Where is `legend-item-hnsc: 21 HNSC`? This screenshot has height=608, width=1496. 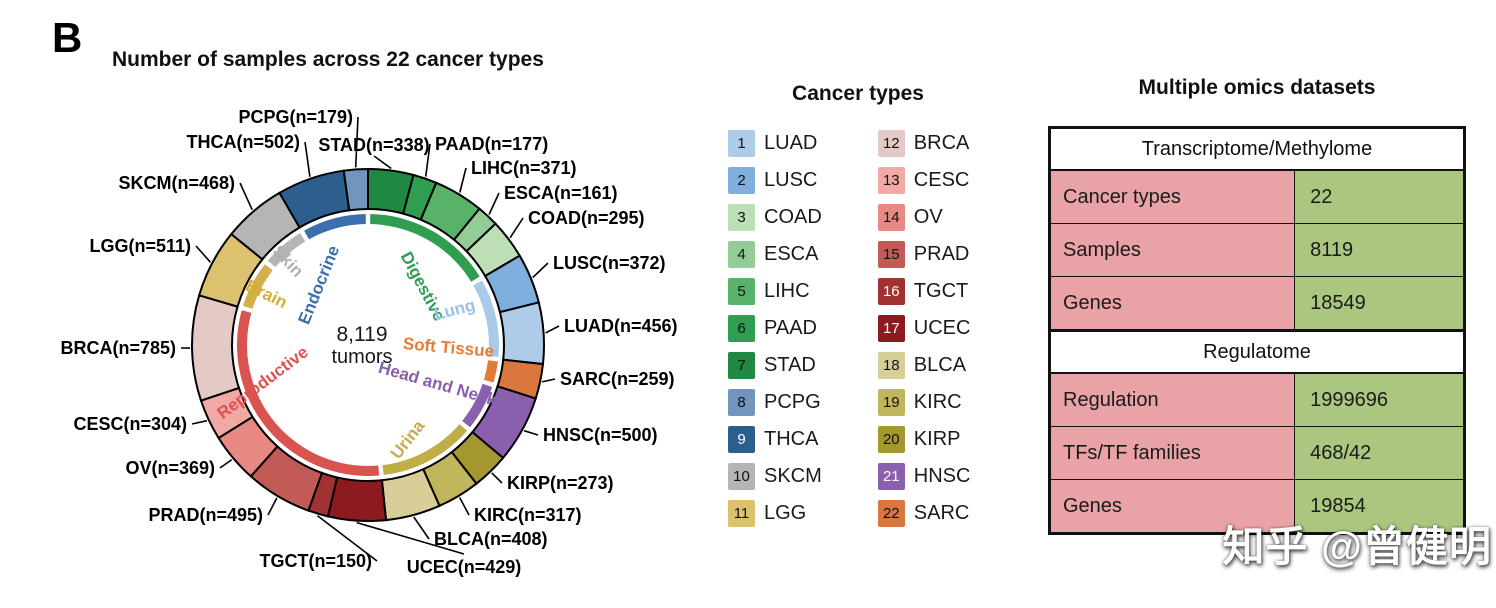 legend-item-hnsc: 21 HNSC is located at coordinates (924, 476).